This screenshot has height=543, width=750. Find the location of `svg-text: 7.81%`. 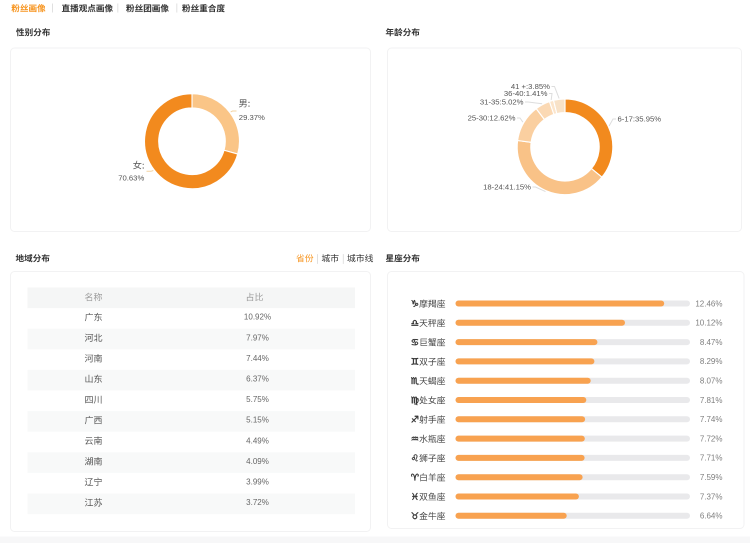

svg-text: 7.81% is located at coordinates (711, 400).